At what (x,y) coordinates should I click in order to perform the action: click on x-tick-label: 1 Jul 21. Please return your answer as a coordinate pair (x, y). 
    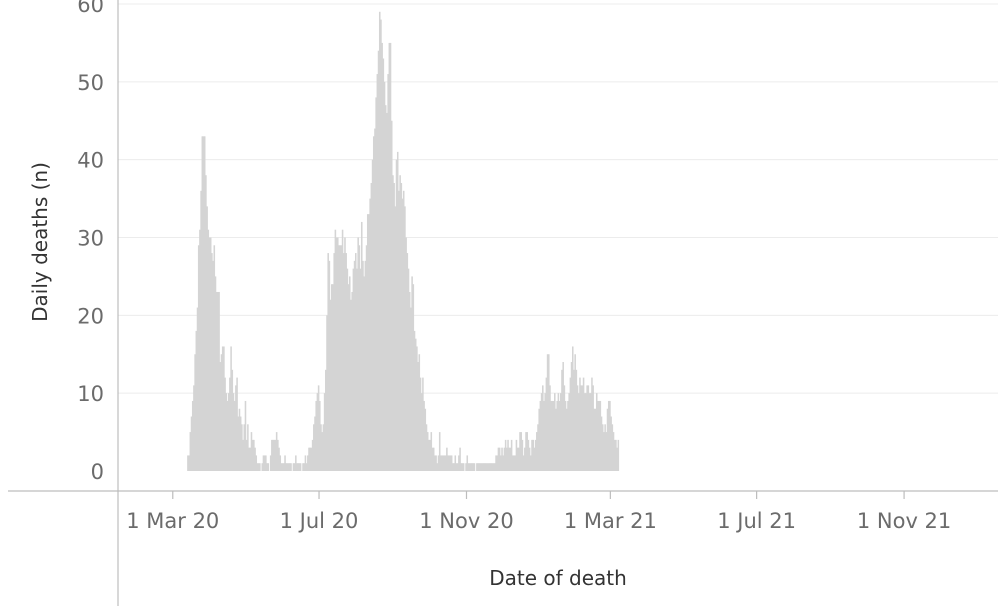
    Looking at the image, I should click on (756, 521).